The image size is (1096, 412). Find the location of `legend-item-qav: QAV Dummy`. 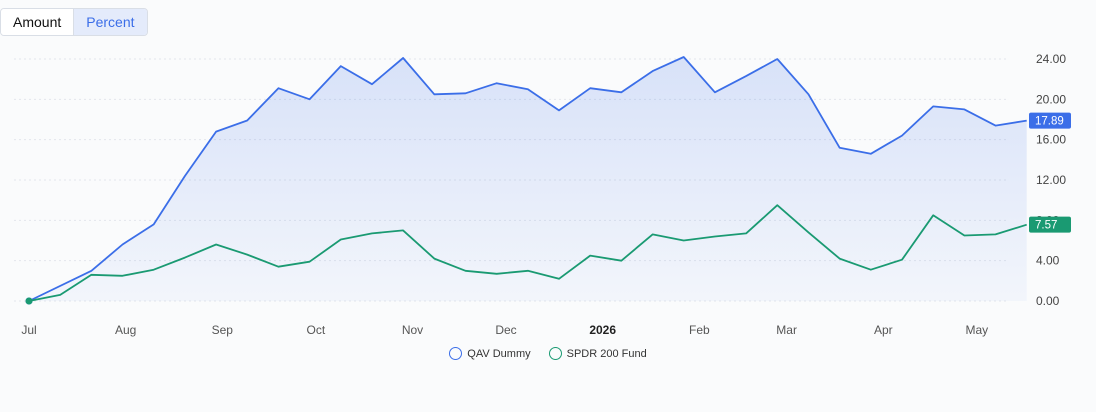

legend-item-qav: QAV Dummy is located at coordinates (490, 353).